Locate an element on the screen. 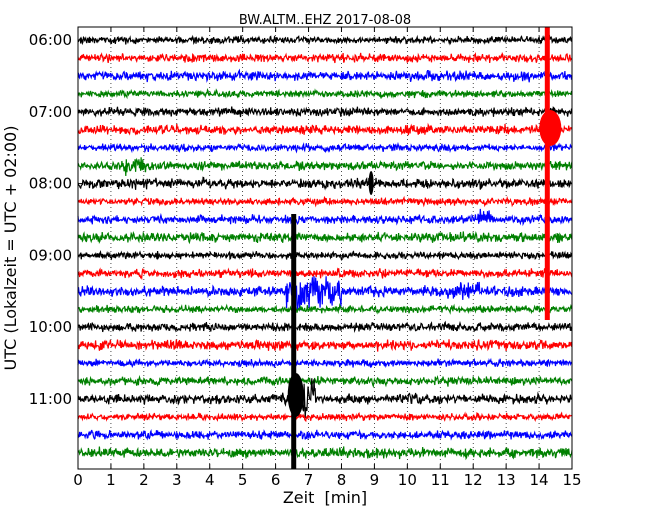 The image size is (650, 520). x-tick-label: 4 is located at coordinates (210, 480).